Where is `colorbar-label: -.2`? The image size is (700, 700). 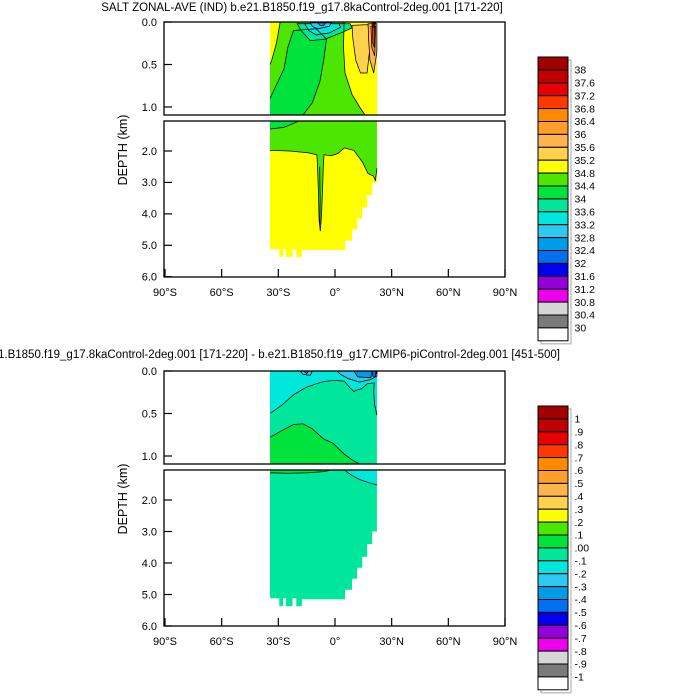 colorbar-label: -.2 is located at coordinates (581, 574).